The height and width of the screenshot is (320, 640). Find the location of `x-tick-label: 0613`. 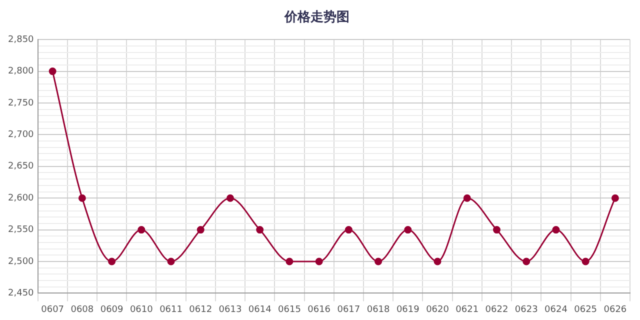

x-tick-label: 0613 is located at coordinates (230, 309).